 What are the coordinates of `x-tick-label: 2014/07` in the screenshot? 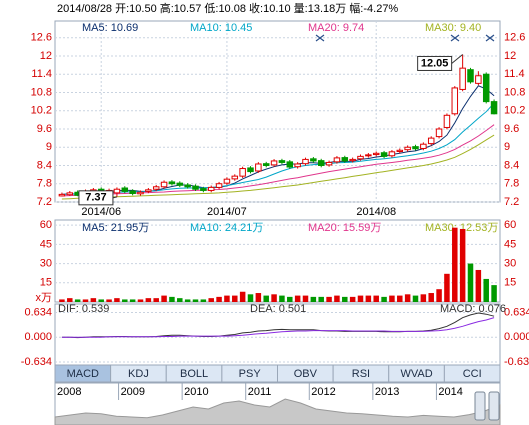 It's located at (227, 212).